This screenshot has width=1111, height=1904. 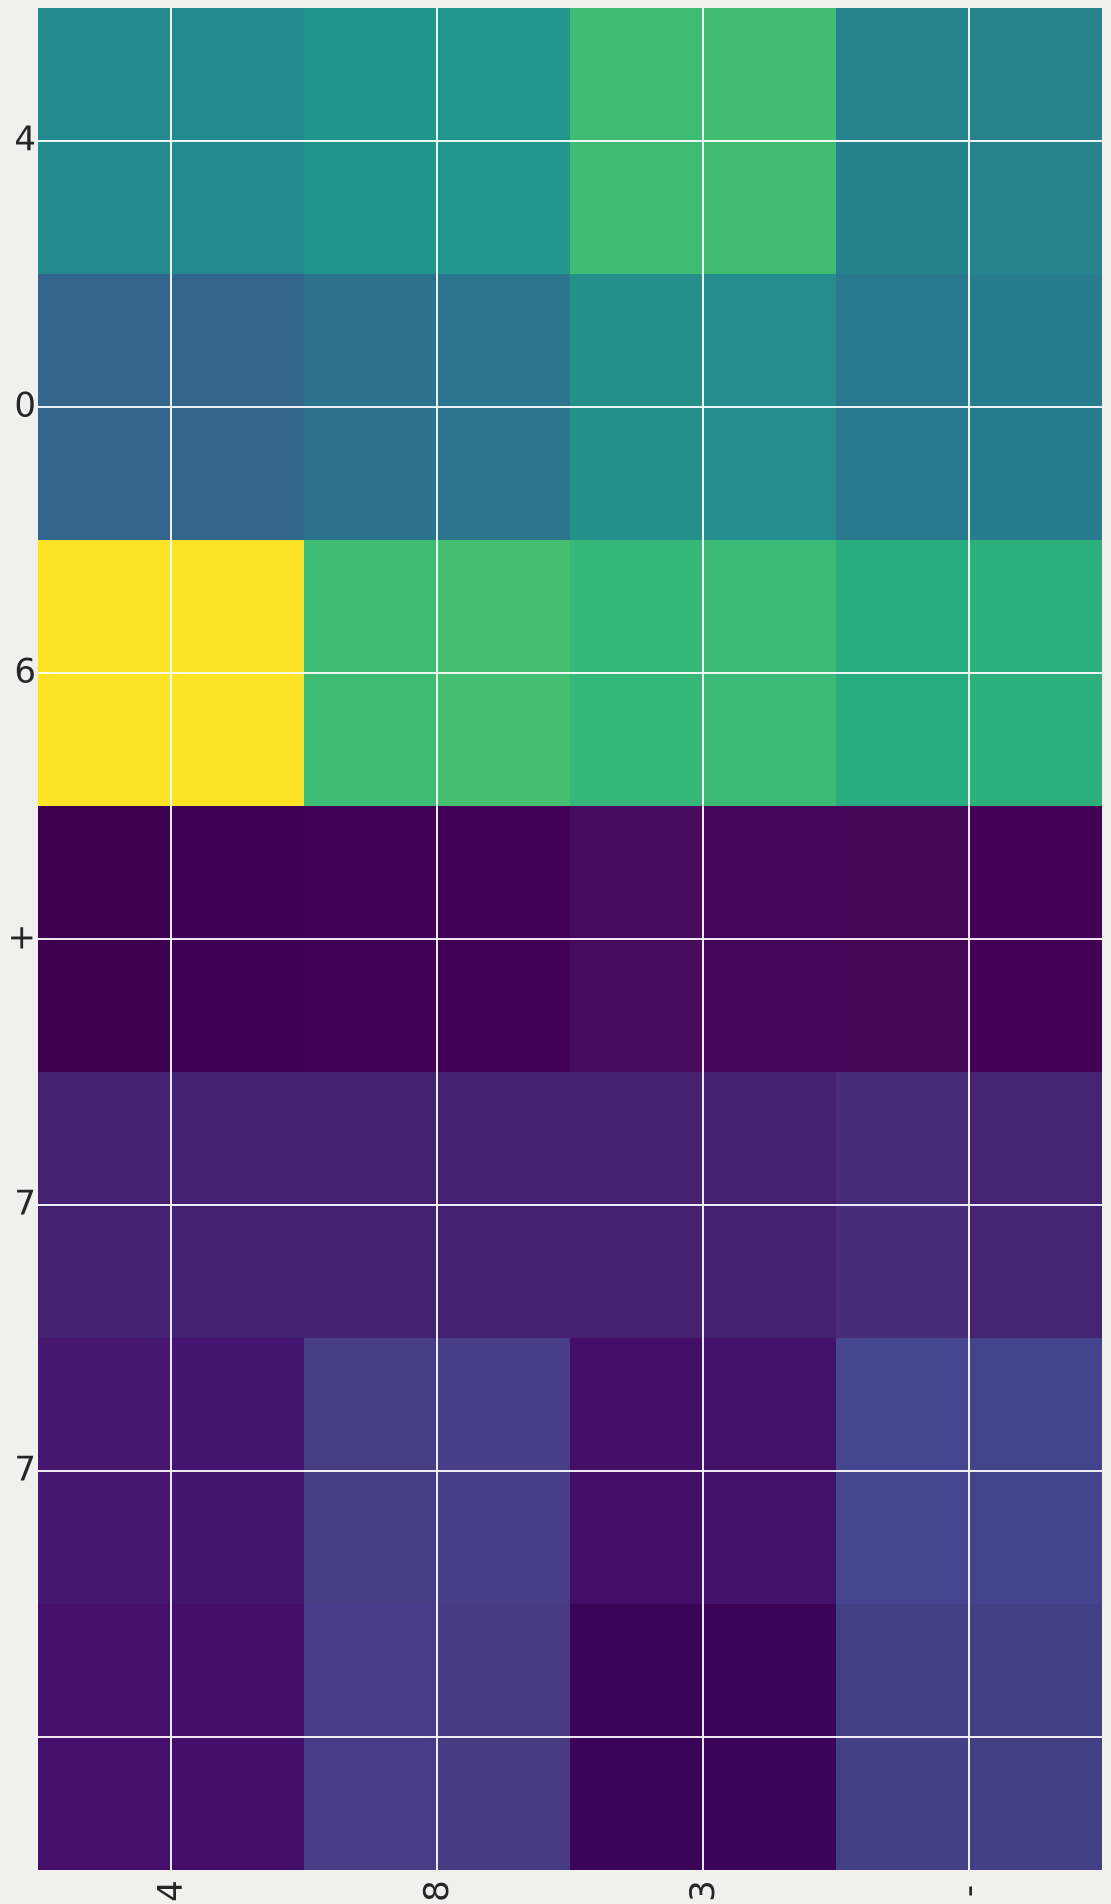 What do you see at coordinates (437, 1891) in the screenshot?
I see `x-tick-label: 8` at bounding box center [437, 1891].